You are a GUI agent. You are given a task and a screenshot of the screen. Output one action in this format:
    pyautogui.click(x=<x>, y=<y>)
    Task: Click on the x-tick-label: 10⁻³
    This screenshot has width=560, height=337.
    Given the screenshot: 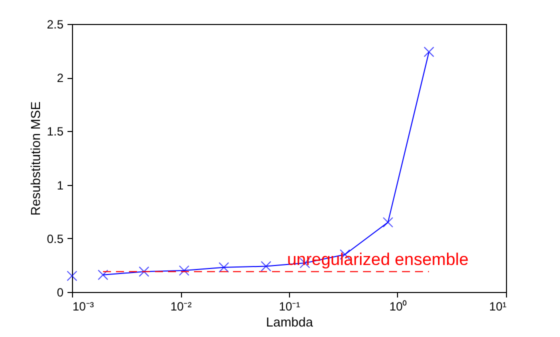 What is the action you would take?
    pyautogui.click(x=83, y=307)
    